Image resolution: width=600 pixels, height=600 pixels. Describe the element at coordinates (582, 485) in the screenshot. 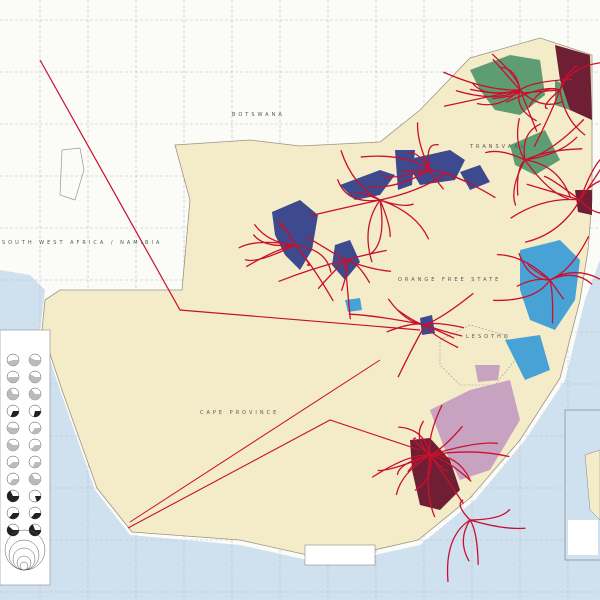

I see `inset-map` at that location.